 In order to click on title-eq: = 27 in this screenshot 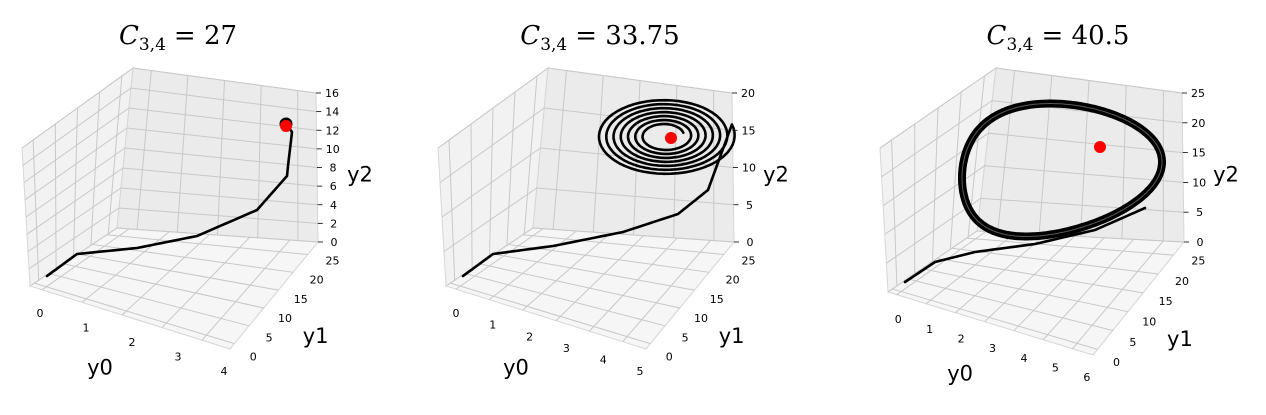, I will do `click(205, 36)`.